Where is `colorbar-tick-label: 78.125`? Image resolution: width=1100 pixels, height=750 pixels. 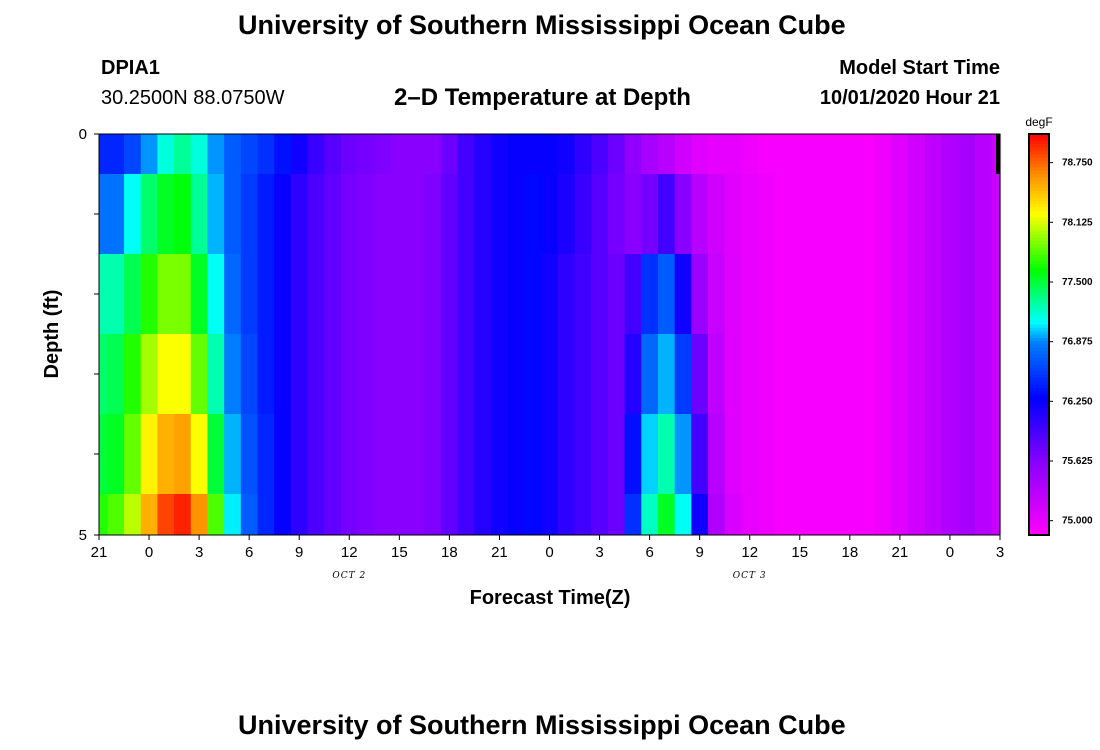 colorbar-tick-label: 78.125 is located at coordinates (1077, 222).